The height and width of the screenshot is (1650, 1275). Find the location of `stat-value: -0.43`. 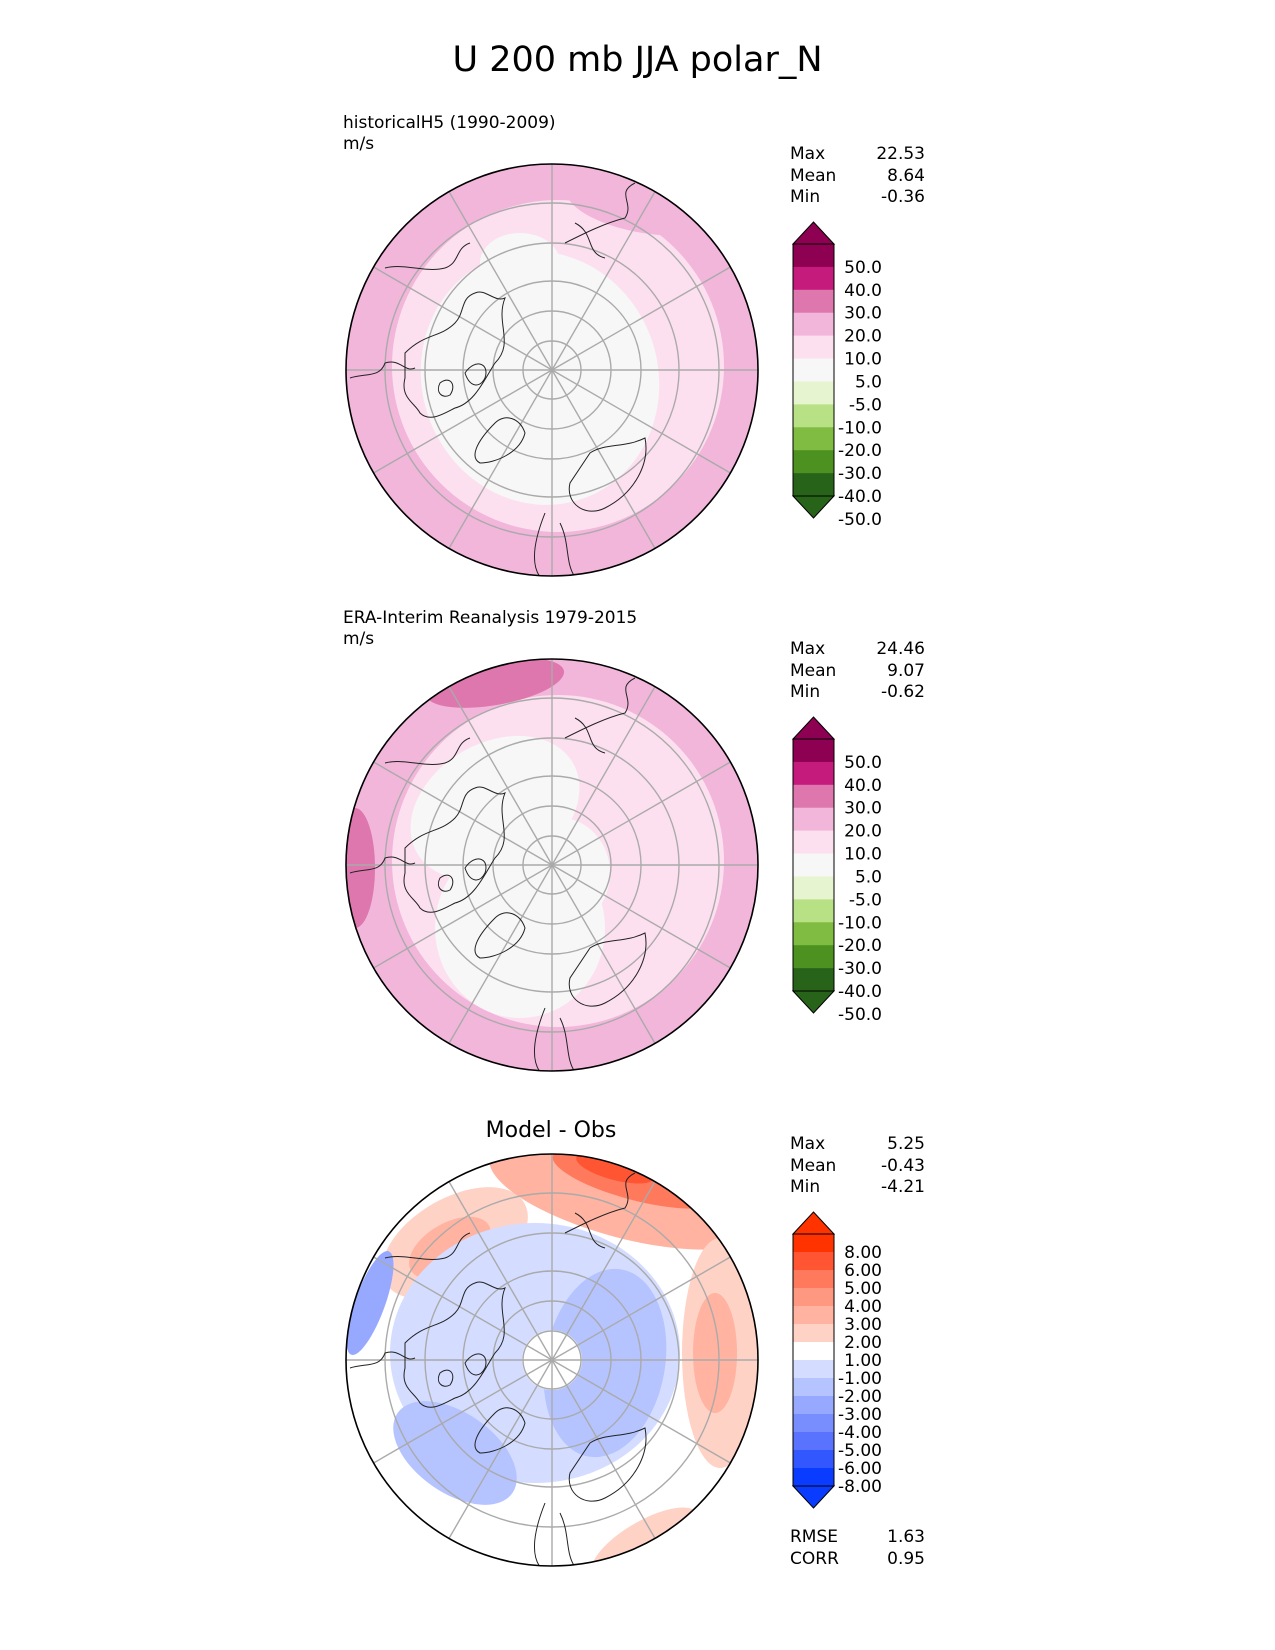

stat-value: -0.43 is located at coordinates (903, 1165).